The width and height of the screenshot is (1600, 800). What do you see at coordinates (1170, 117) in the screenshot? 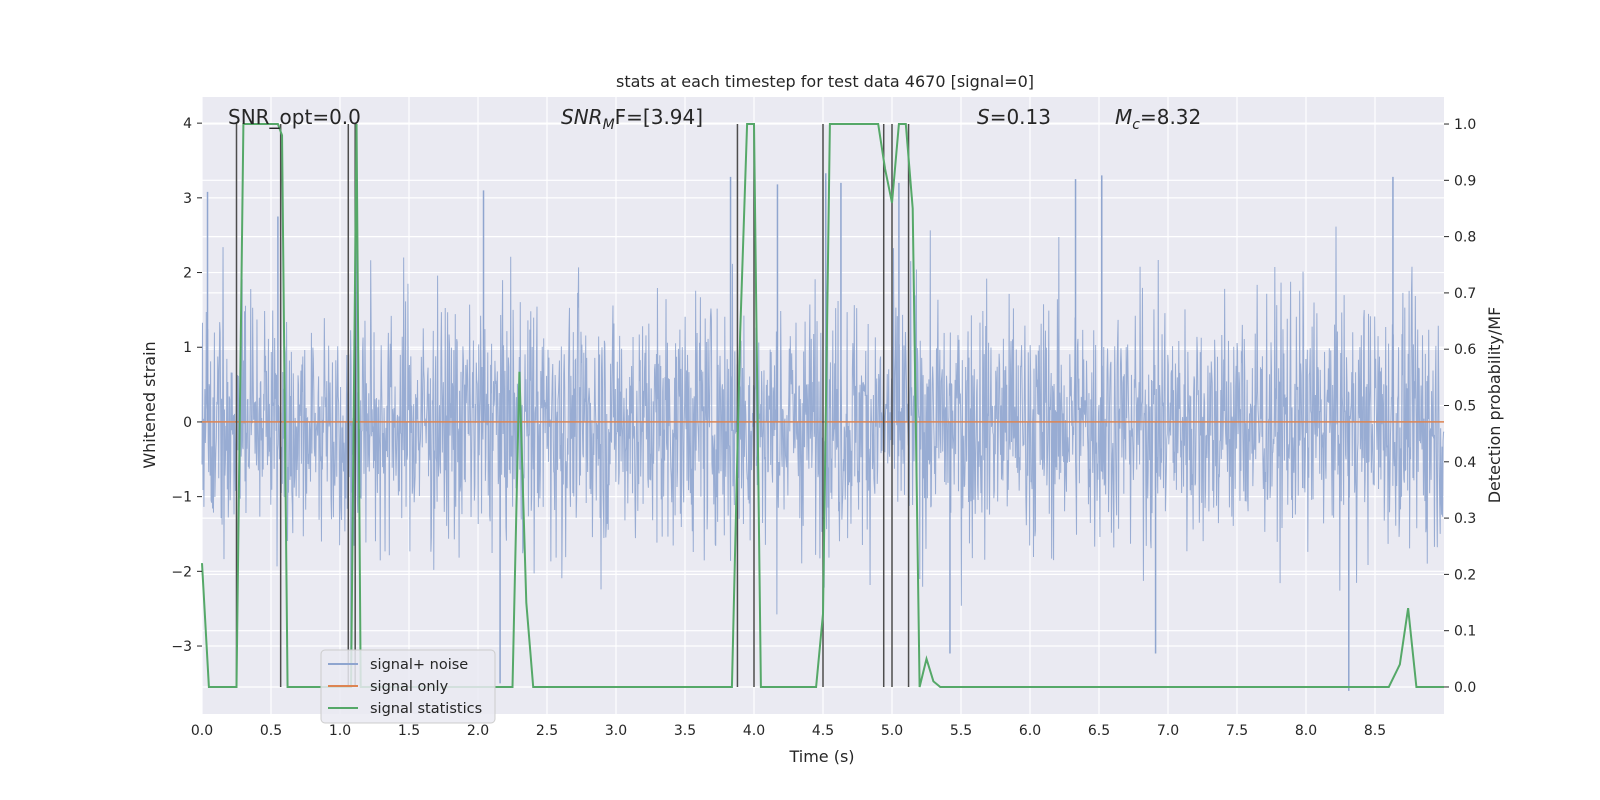
I see `annotation-mc-tail: =8.32` at bounding box center [1170, 117].